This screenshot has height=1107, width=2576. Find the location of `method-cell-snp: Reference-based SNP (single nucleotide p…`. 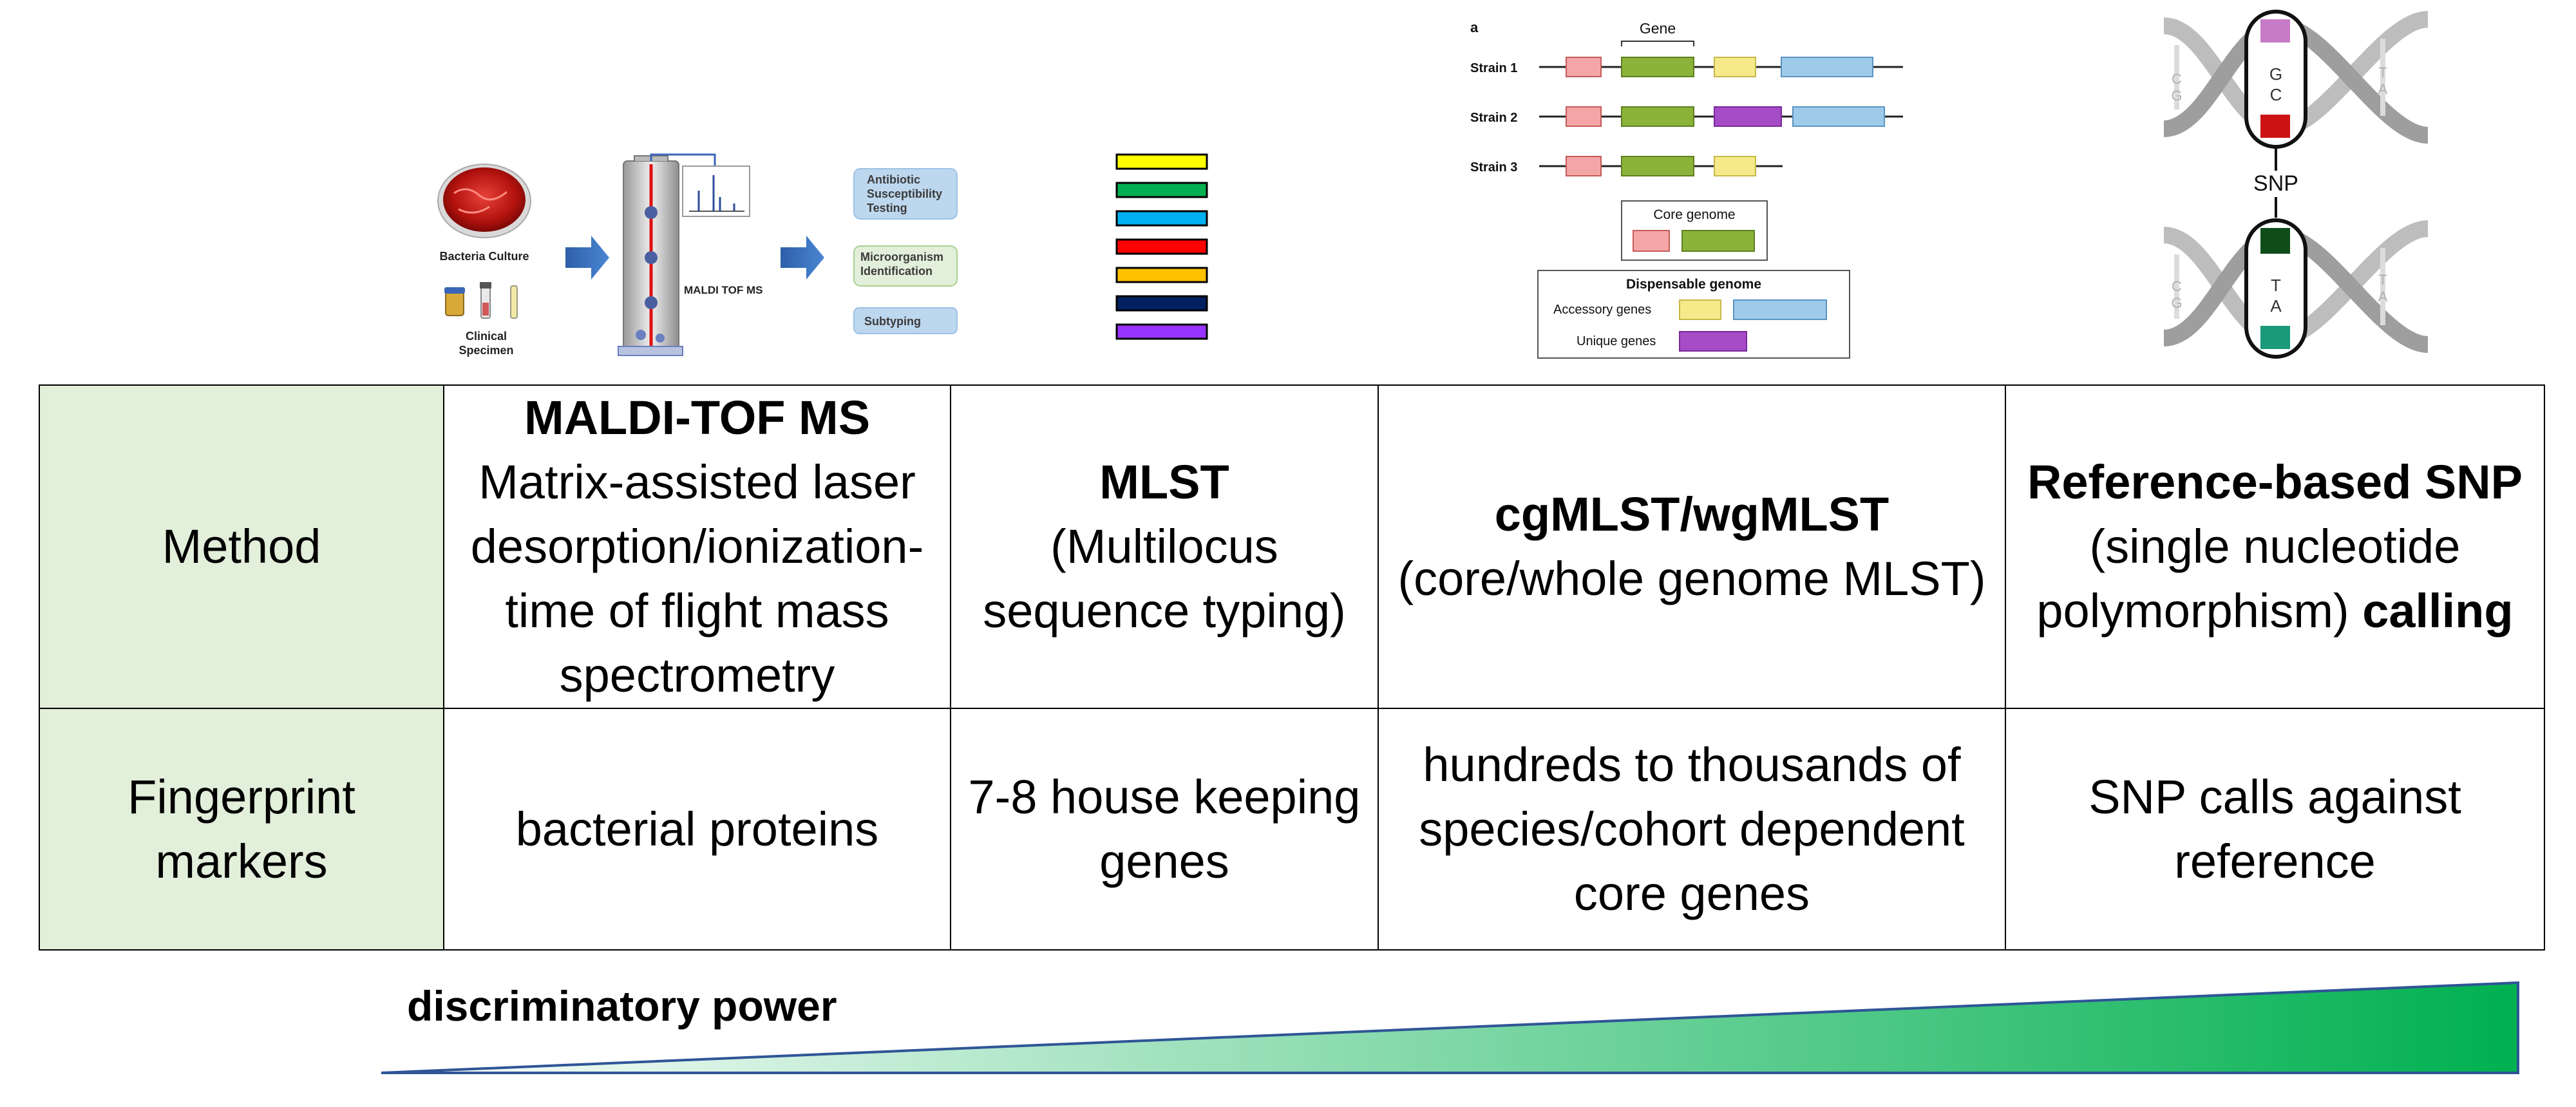

method-cell-snp: Reference-based SNP (single nucleotide p… is located at coordinates (2275, 546).